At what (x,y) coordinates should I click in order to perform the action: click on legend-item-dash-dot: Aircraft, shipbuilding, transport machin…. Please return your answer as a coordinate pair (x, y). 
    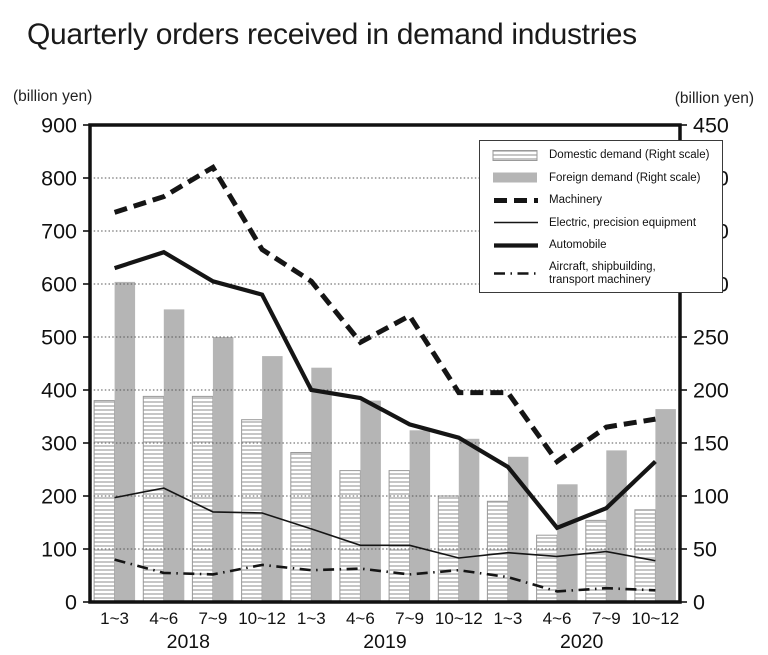
    Looking at the image, I should click on (604, 273).